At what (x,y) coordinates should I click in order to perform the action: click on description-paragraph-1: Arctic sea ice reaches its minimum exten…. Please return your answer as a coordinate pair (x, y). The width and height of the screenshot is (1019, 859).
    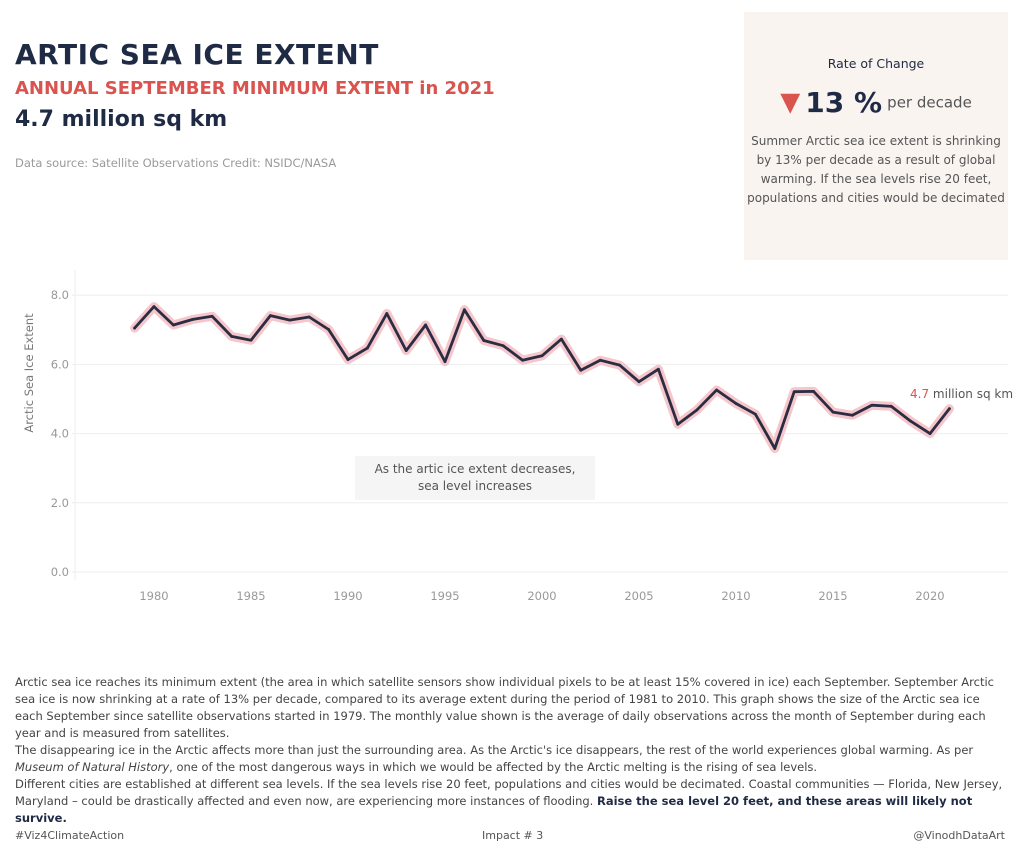
    Looking at the image, I should click on (504, 707).